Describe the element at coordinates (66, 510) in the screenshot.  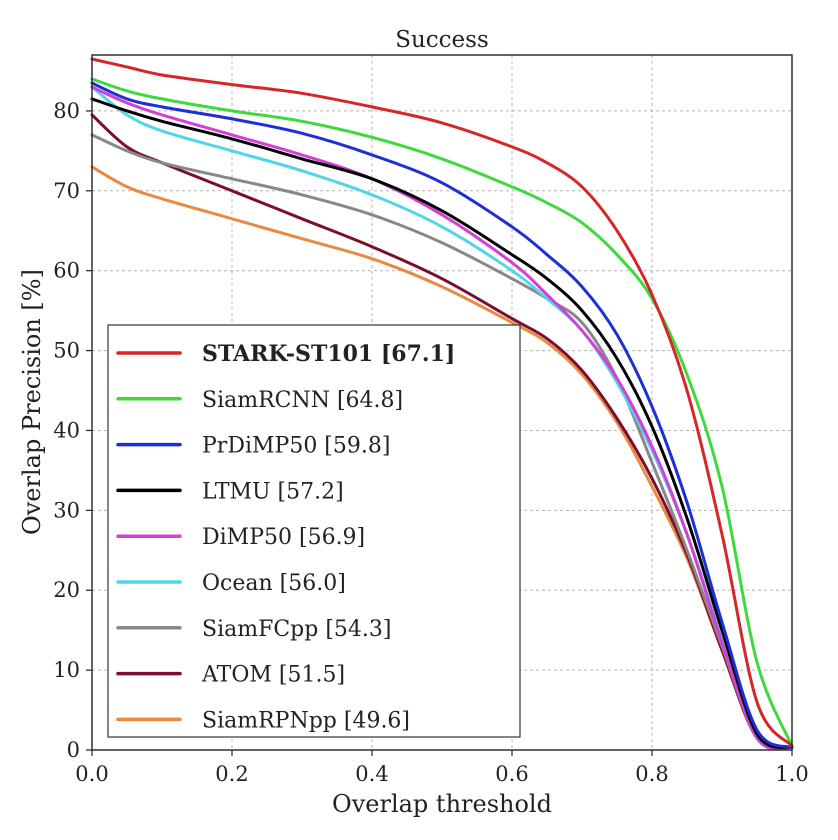
I see `y-tick-label: 30` at that location.